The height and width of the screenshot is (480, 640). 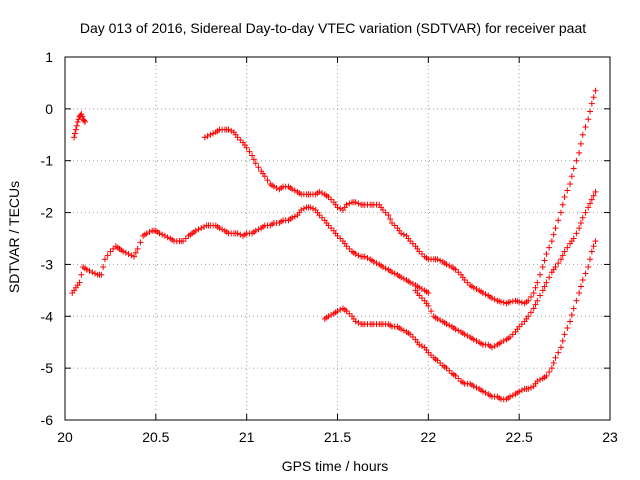 I want to click on y-tick-label: -1, so click(x=47, y=161).